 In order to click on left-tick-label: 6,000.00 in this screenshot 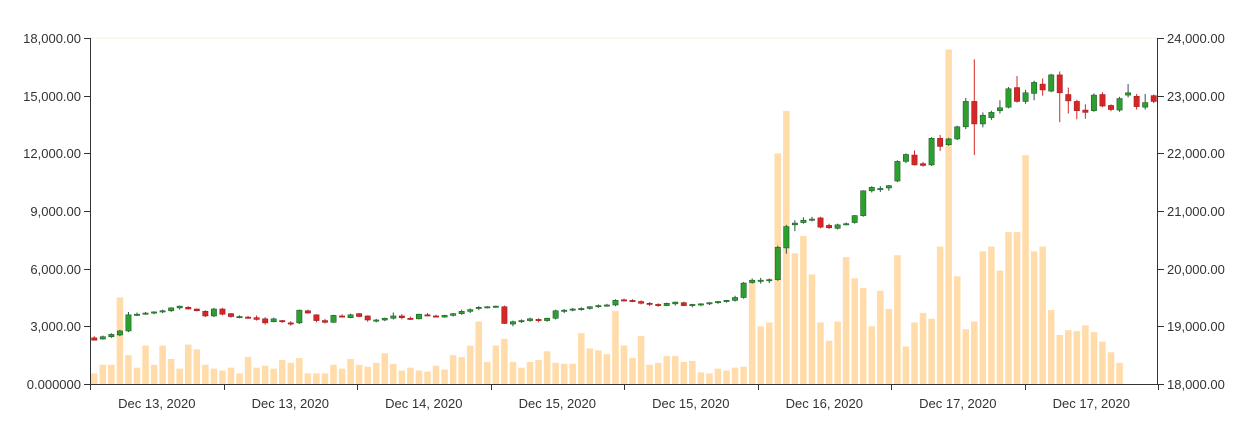, I will do `click(55, 269)`.